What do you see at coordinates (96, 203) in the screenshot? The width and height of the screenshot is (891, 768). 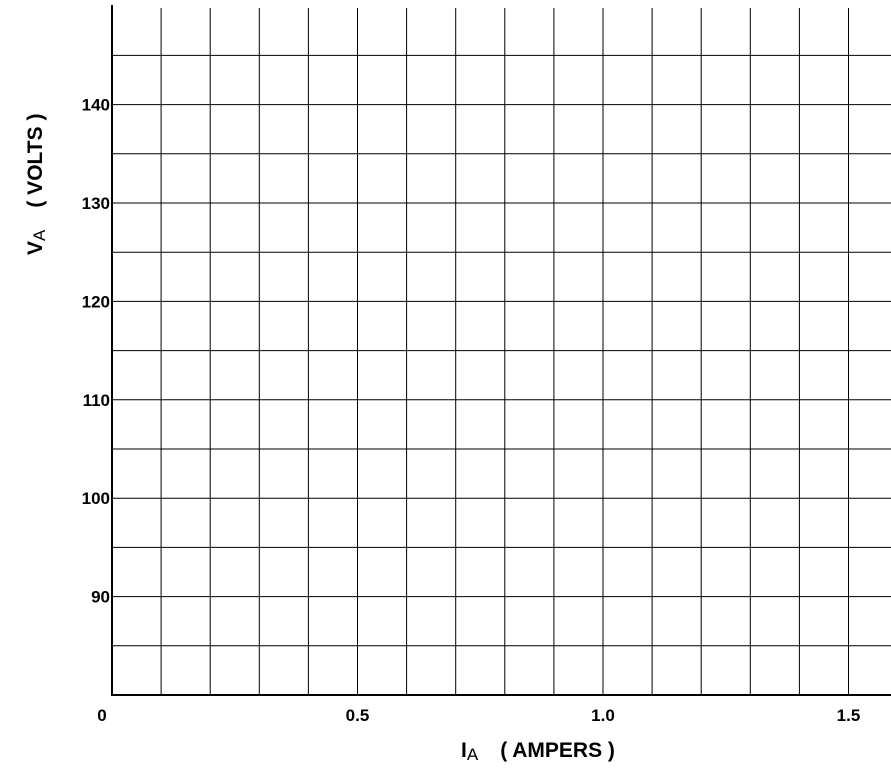 I see `y-tick-label: 130` at bounding box center [96, 203].